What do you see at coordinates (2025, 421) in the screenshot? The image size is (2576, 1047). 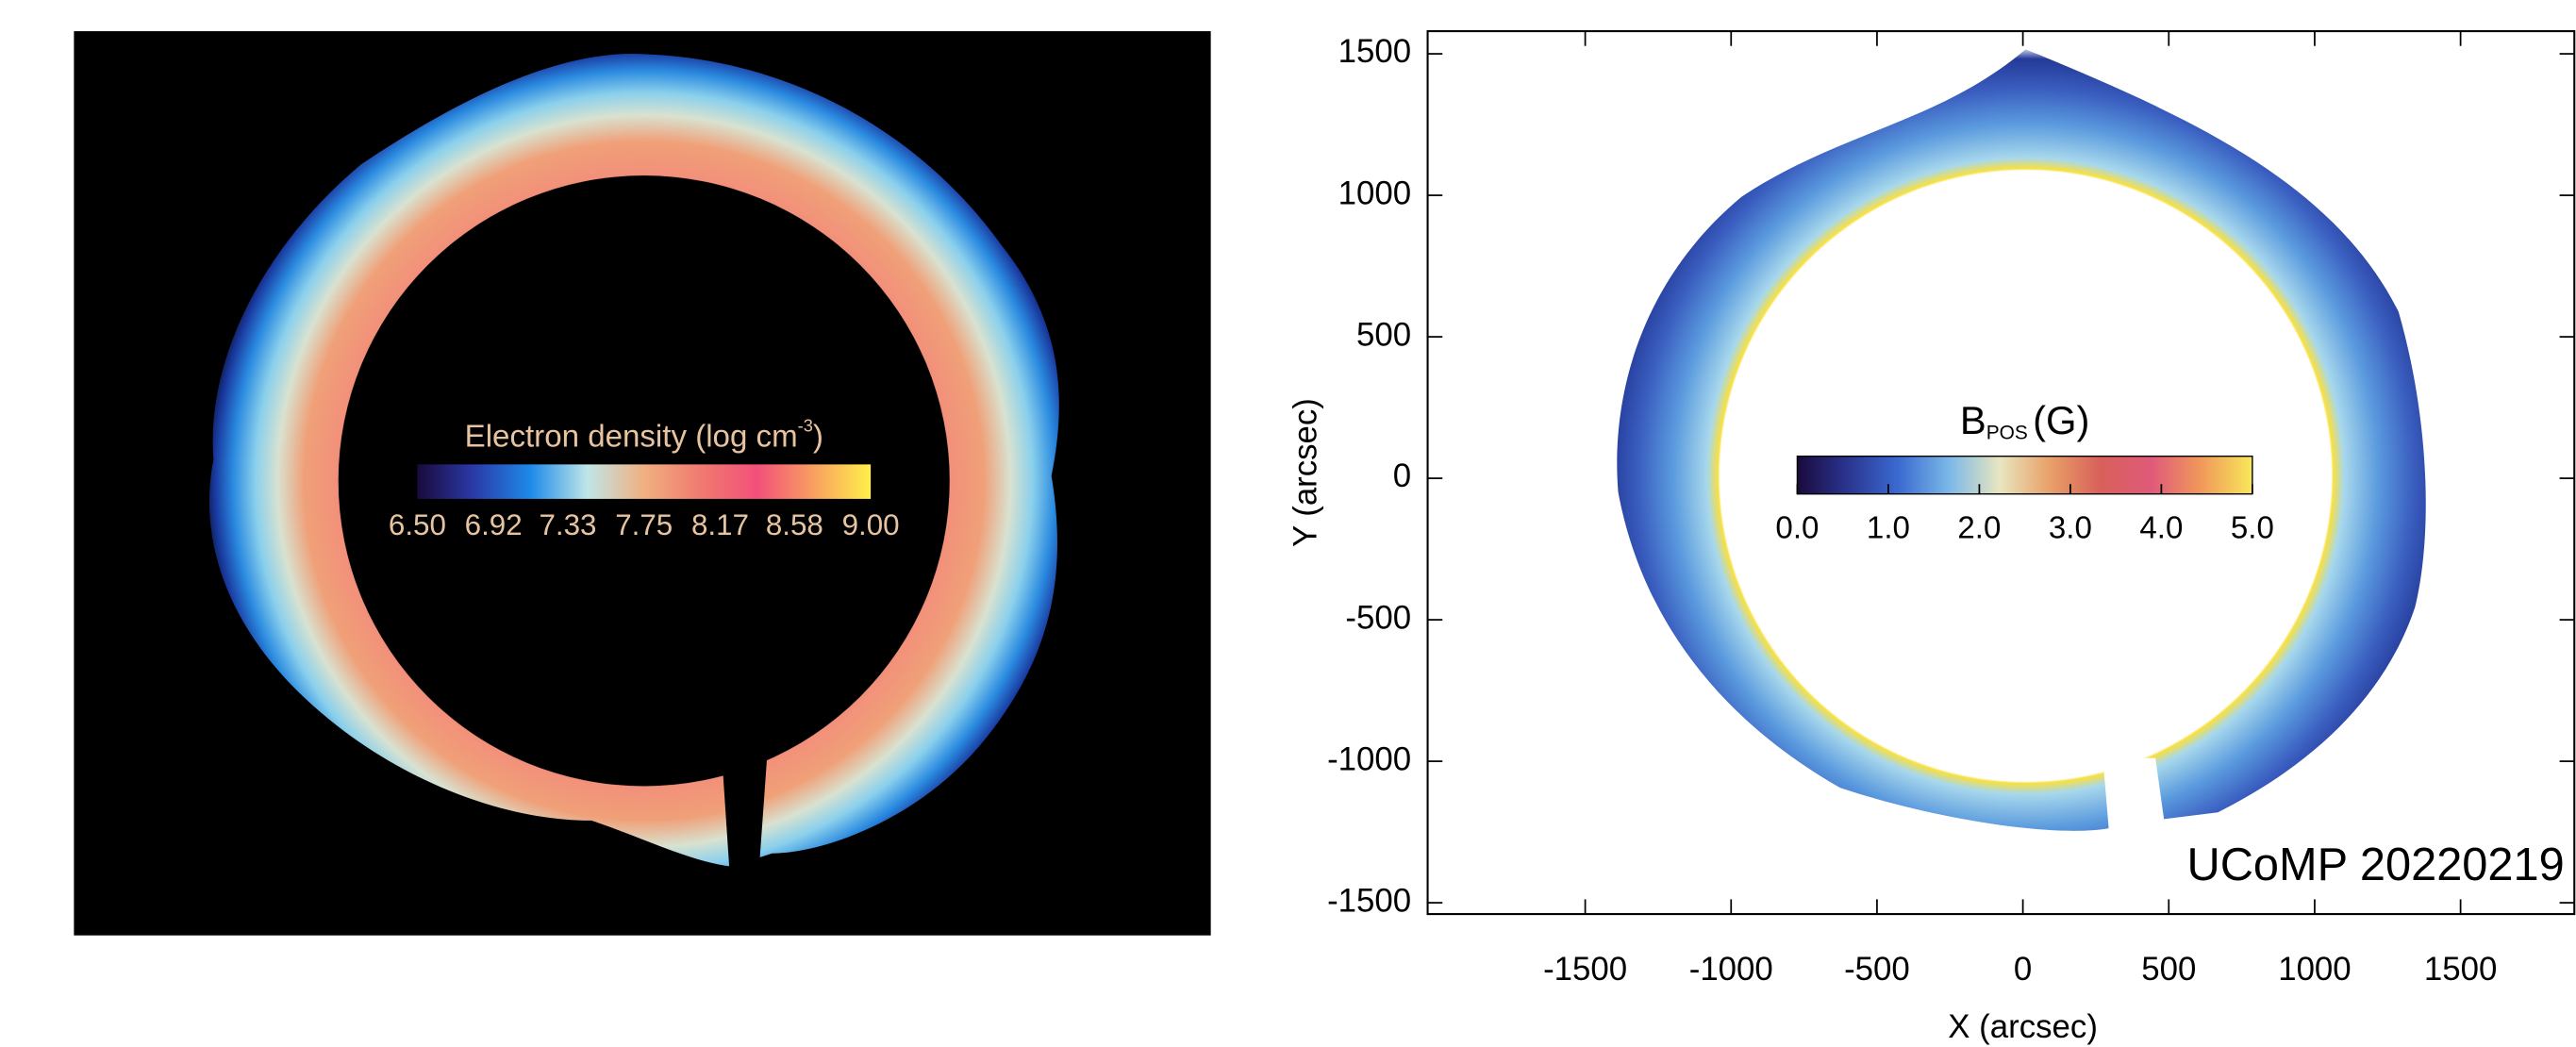 I see `colorbar-title: BPOS (G)` at bounding box center [2025, 421].